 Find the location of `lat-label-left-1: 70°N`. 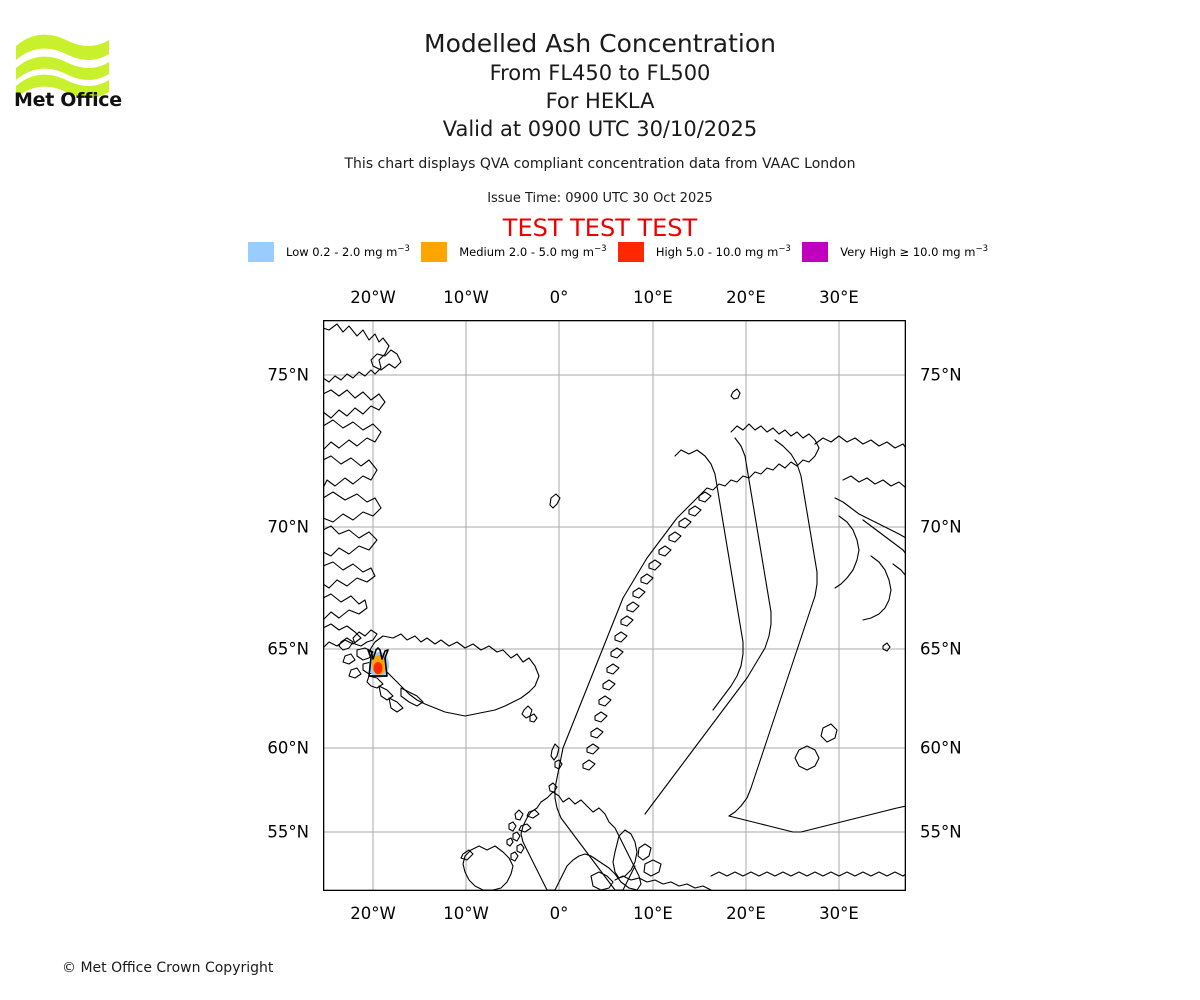

lat-label-left-1: 70°N is located at coordinates (288, 527).